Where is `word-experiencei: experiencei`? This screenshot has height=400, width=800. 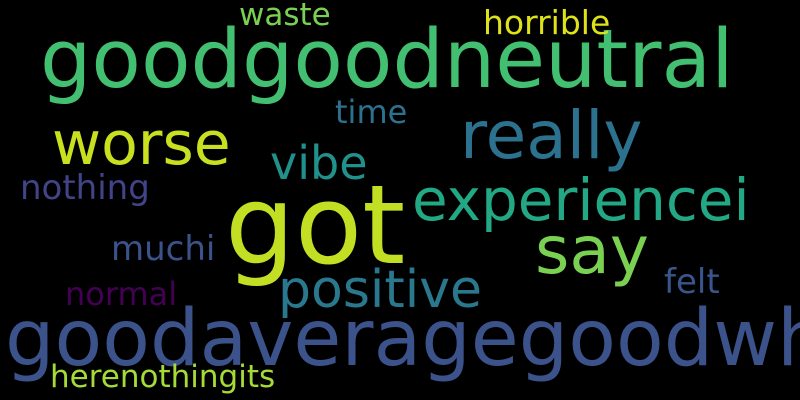
word-experiencei: experiencei is located at coordinates (581, 200).